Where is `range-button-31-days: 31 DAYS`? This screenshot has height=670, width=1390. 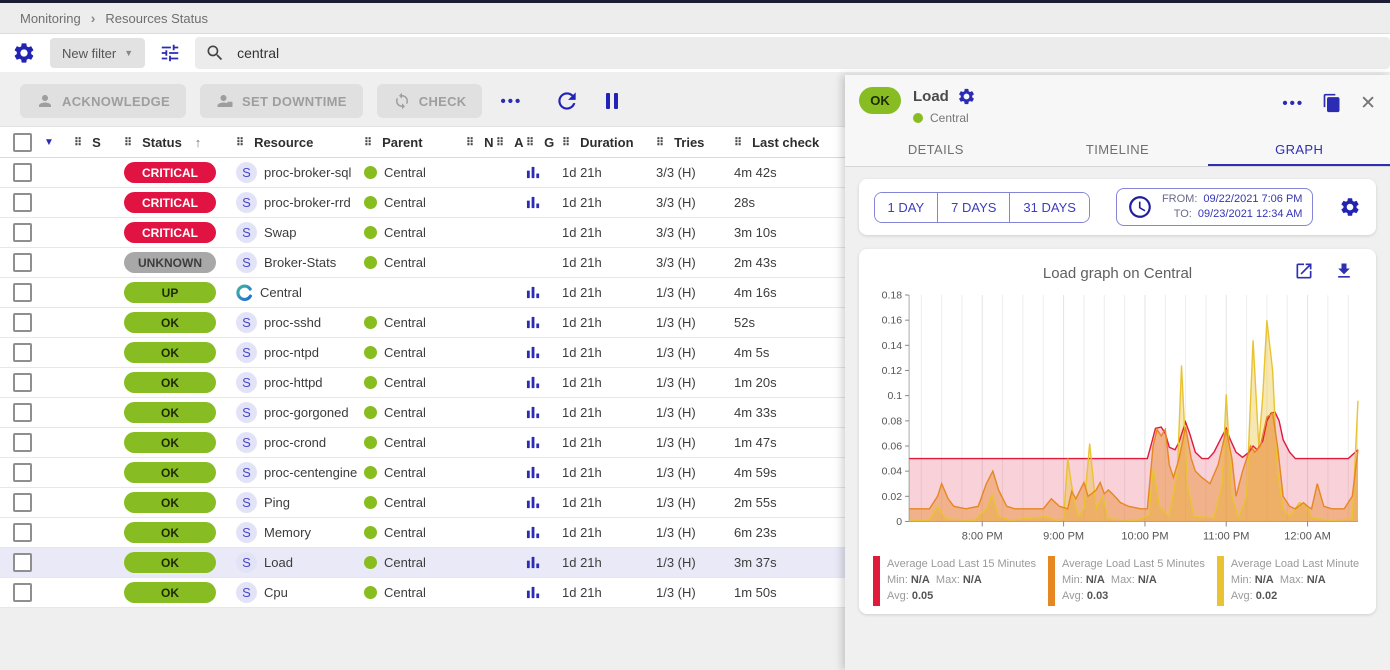
range-button-31-days: 31 DAYS is located at coordinates (1049, 207).